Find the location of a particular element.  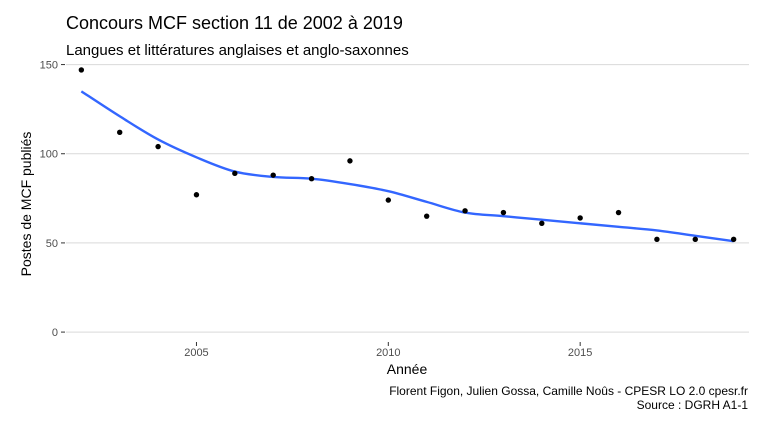

y-axis-title: Postes de MCF publiés is located at coordinates (26, 204).